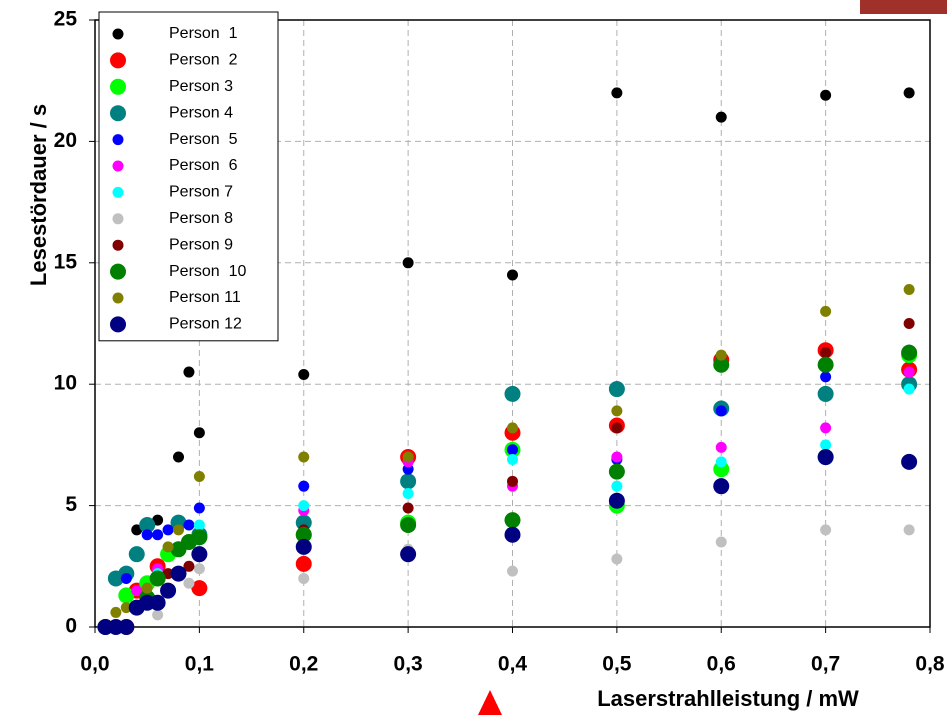 This screenshot has width=947, height=717. I want to click on x-tick-label: 0,2, so click(303, 664).